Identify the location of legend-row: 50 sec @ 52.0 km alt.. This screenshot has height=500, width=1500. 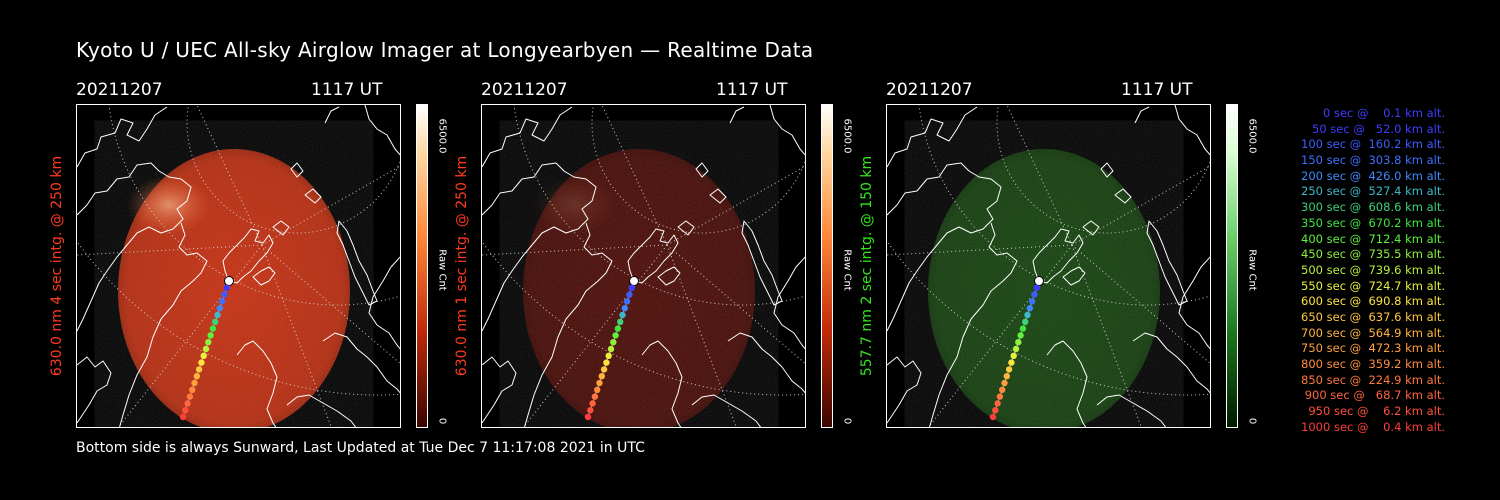
(1378, 128).